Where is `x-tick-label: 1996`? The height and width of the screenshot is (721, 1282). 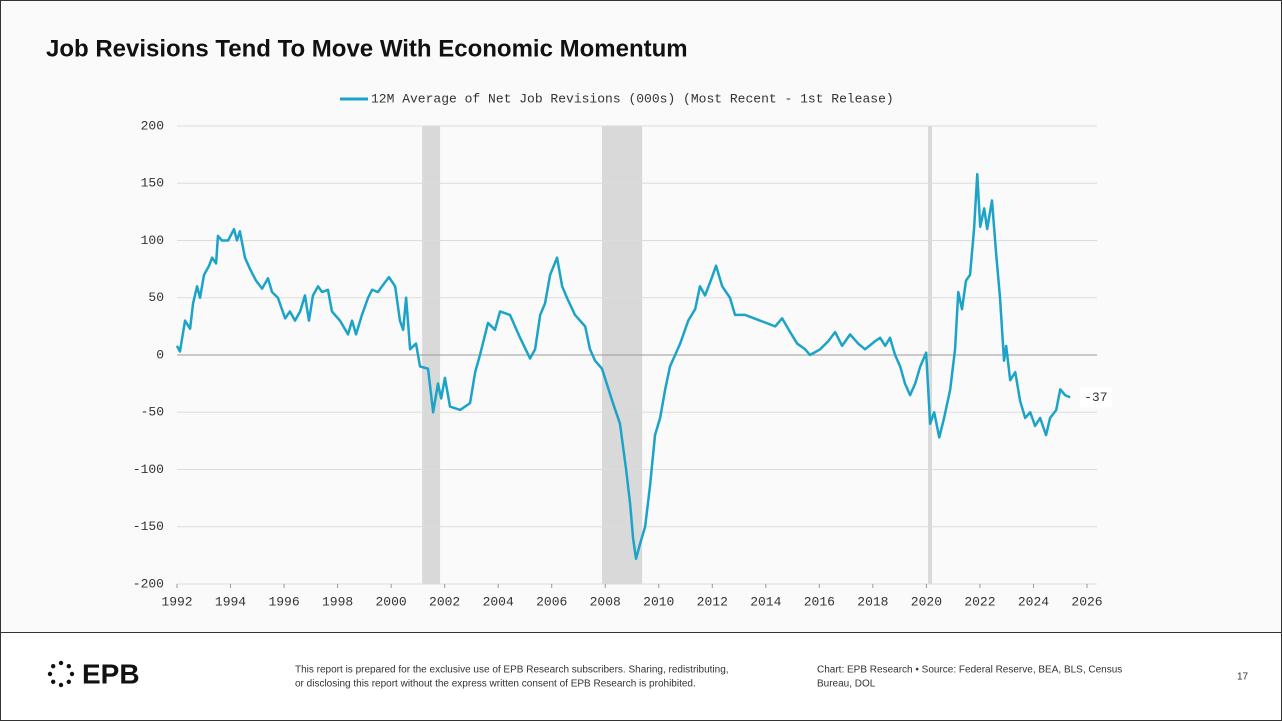 x-tick-label: 1996 is located at coordinates (283, 601).